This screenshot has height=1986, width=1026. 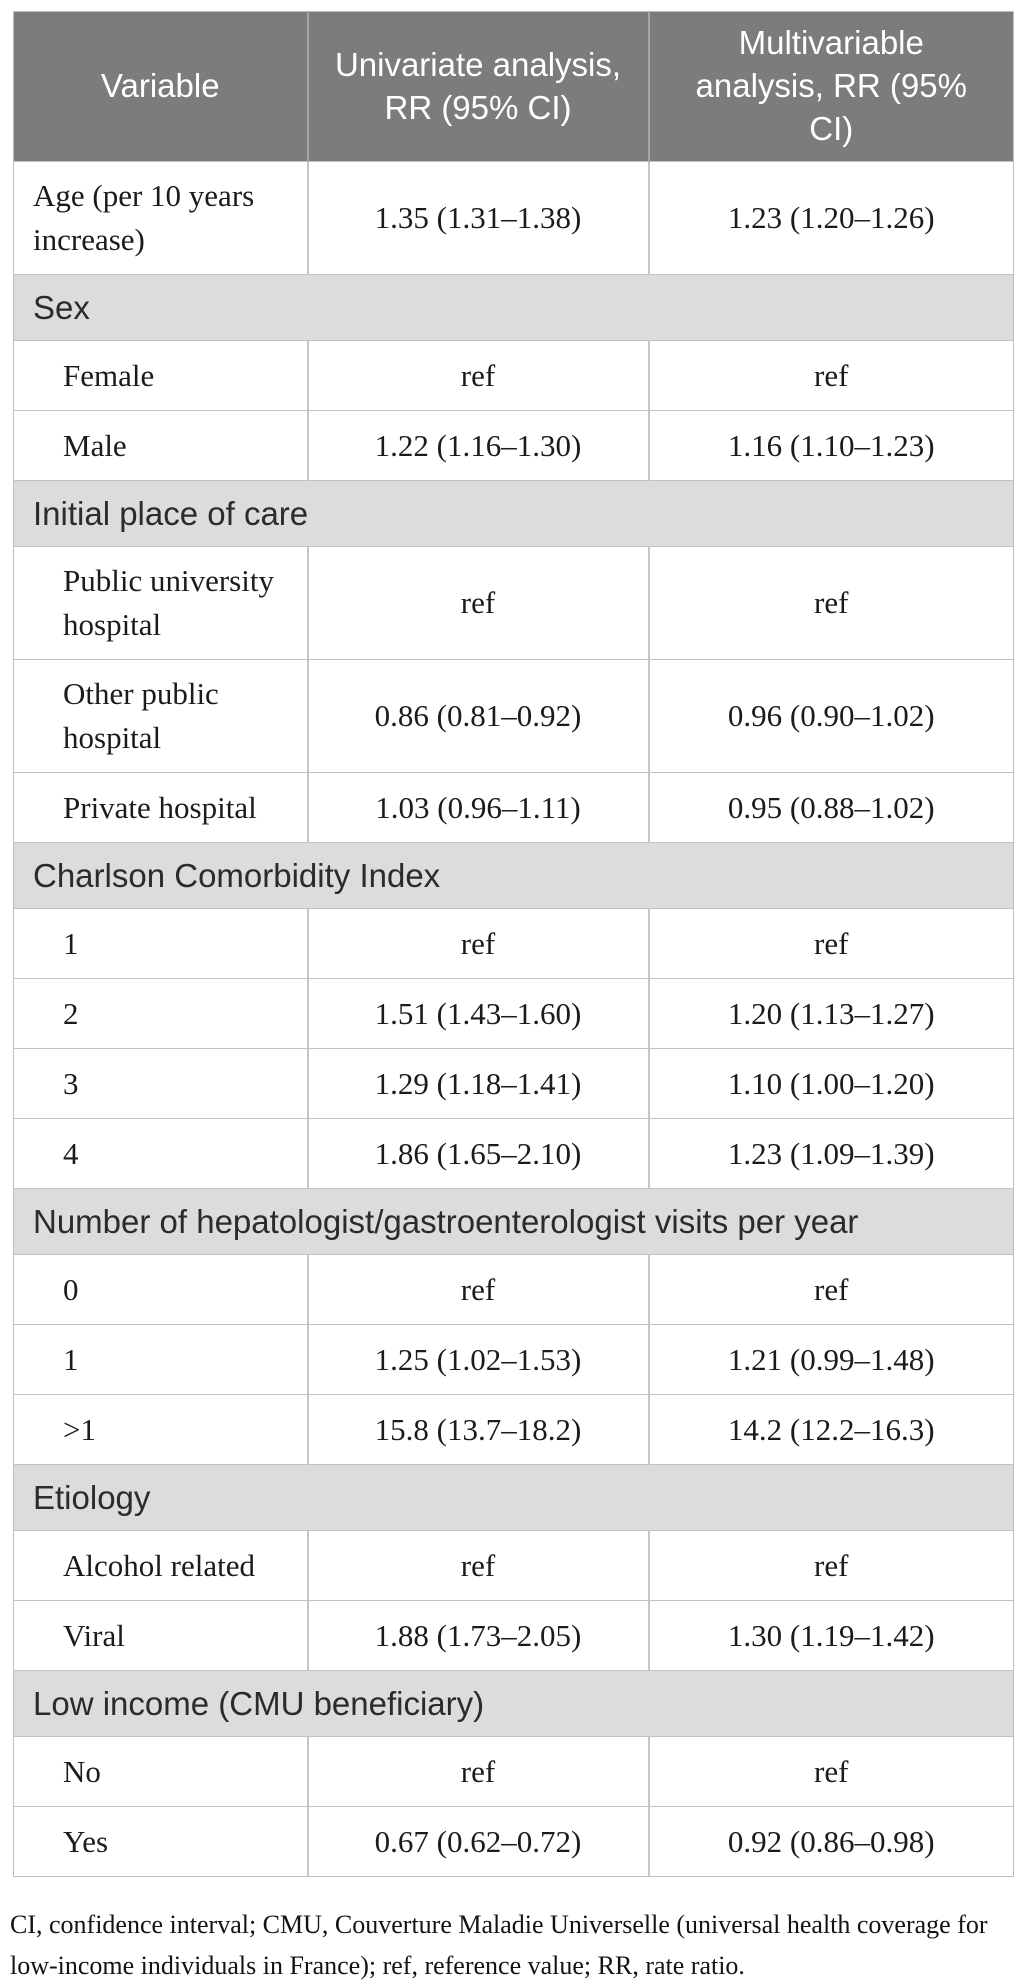 I want to click on table-row: 2 1.51 (1.43–1.60) 1.20 (1.13–1.27), so click(x=513, y=1013).